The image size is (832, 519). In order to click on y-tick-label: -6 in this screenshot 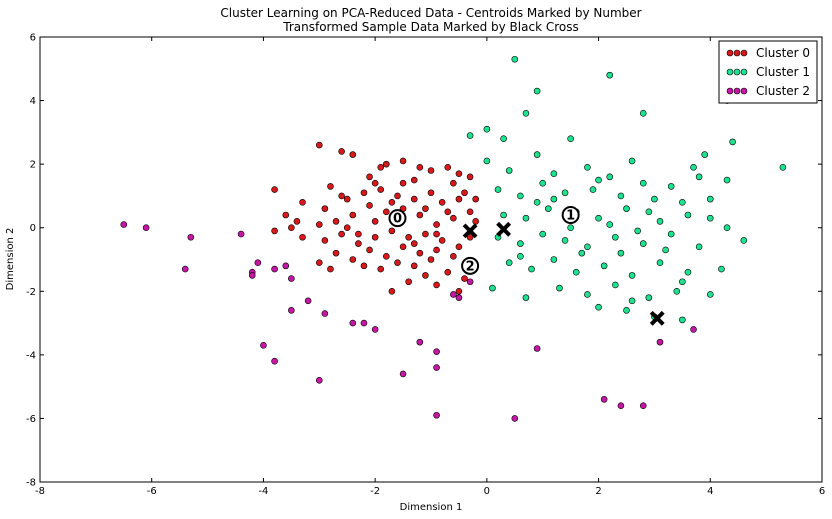, I will do `click(31, 419)`.